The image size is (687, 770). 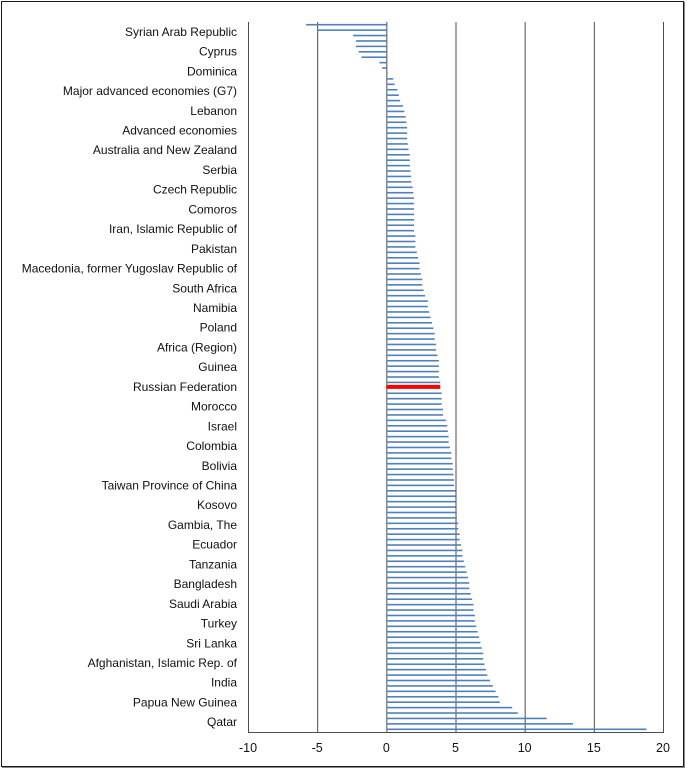 I want to click on category-label: Czech Republic, so click(x=195, y=190).